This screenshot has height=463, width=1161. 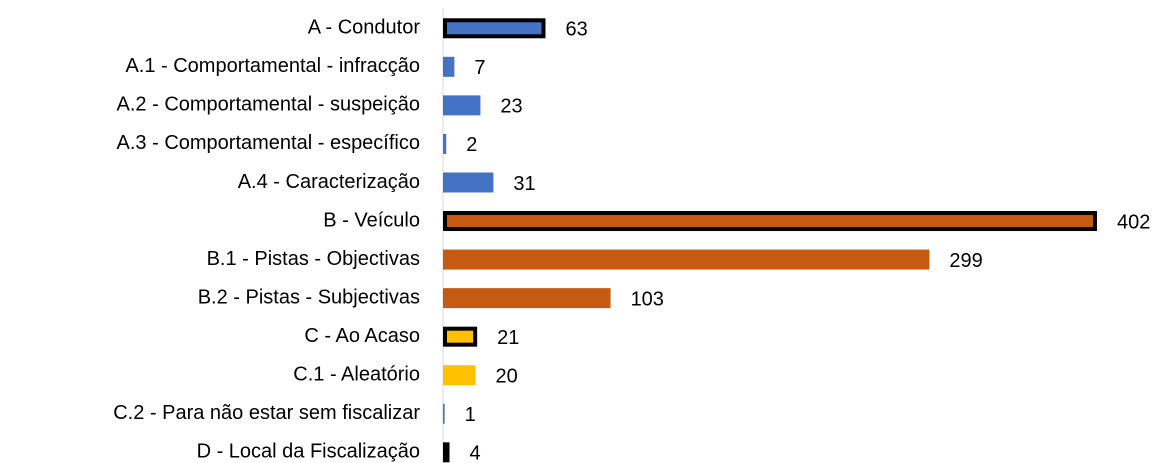 I want to click on value-label: 20, so click(x=507, y=377).